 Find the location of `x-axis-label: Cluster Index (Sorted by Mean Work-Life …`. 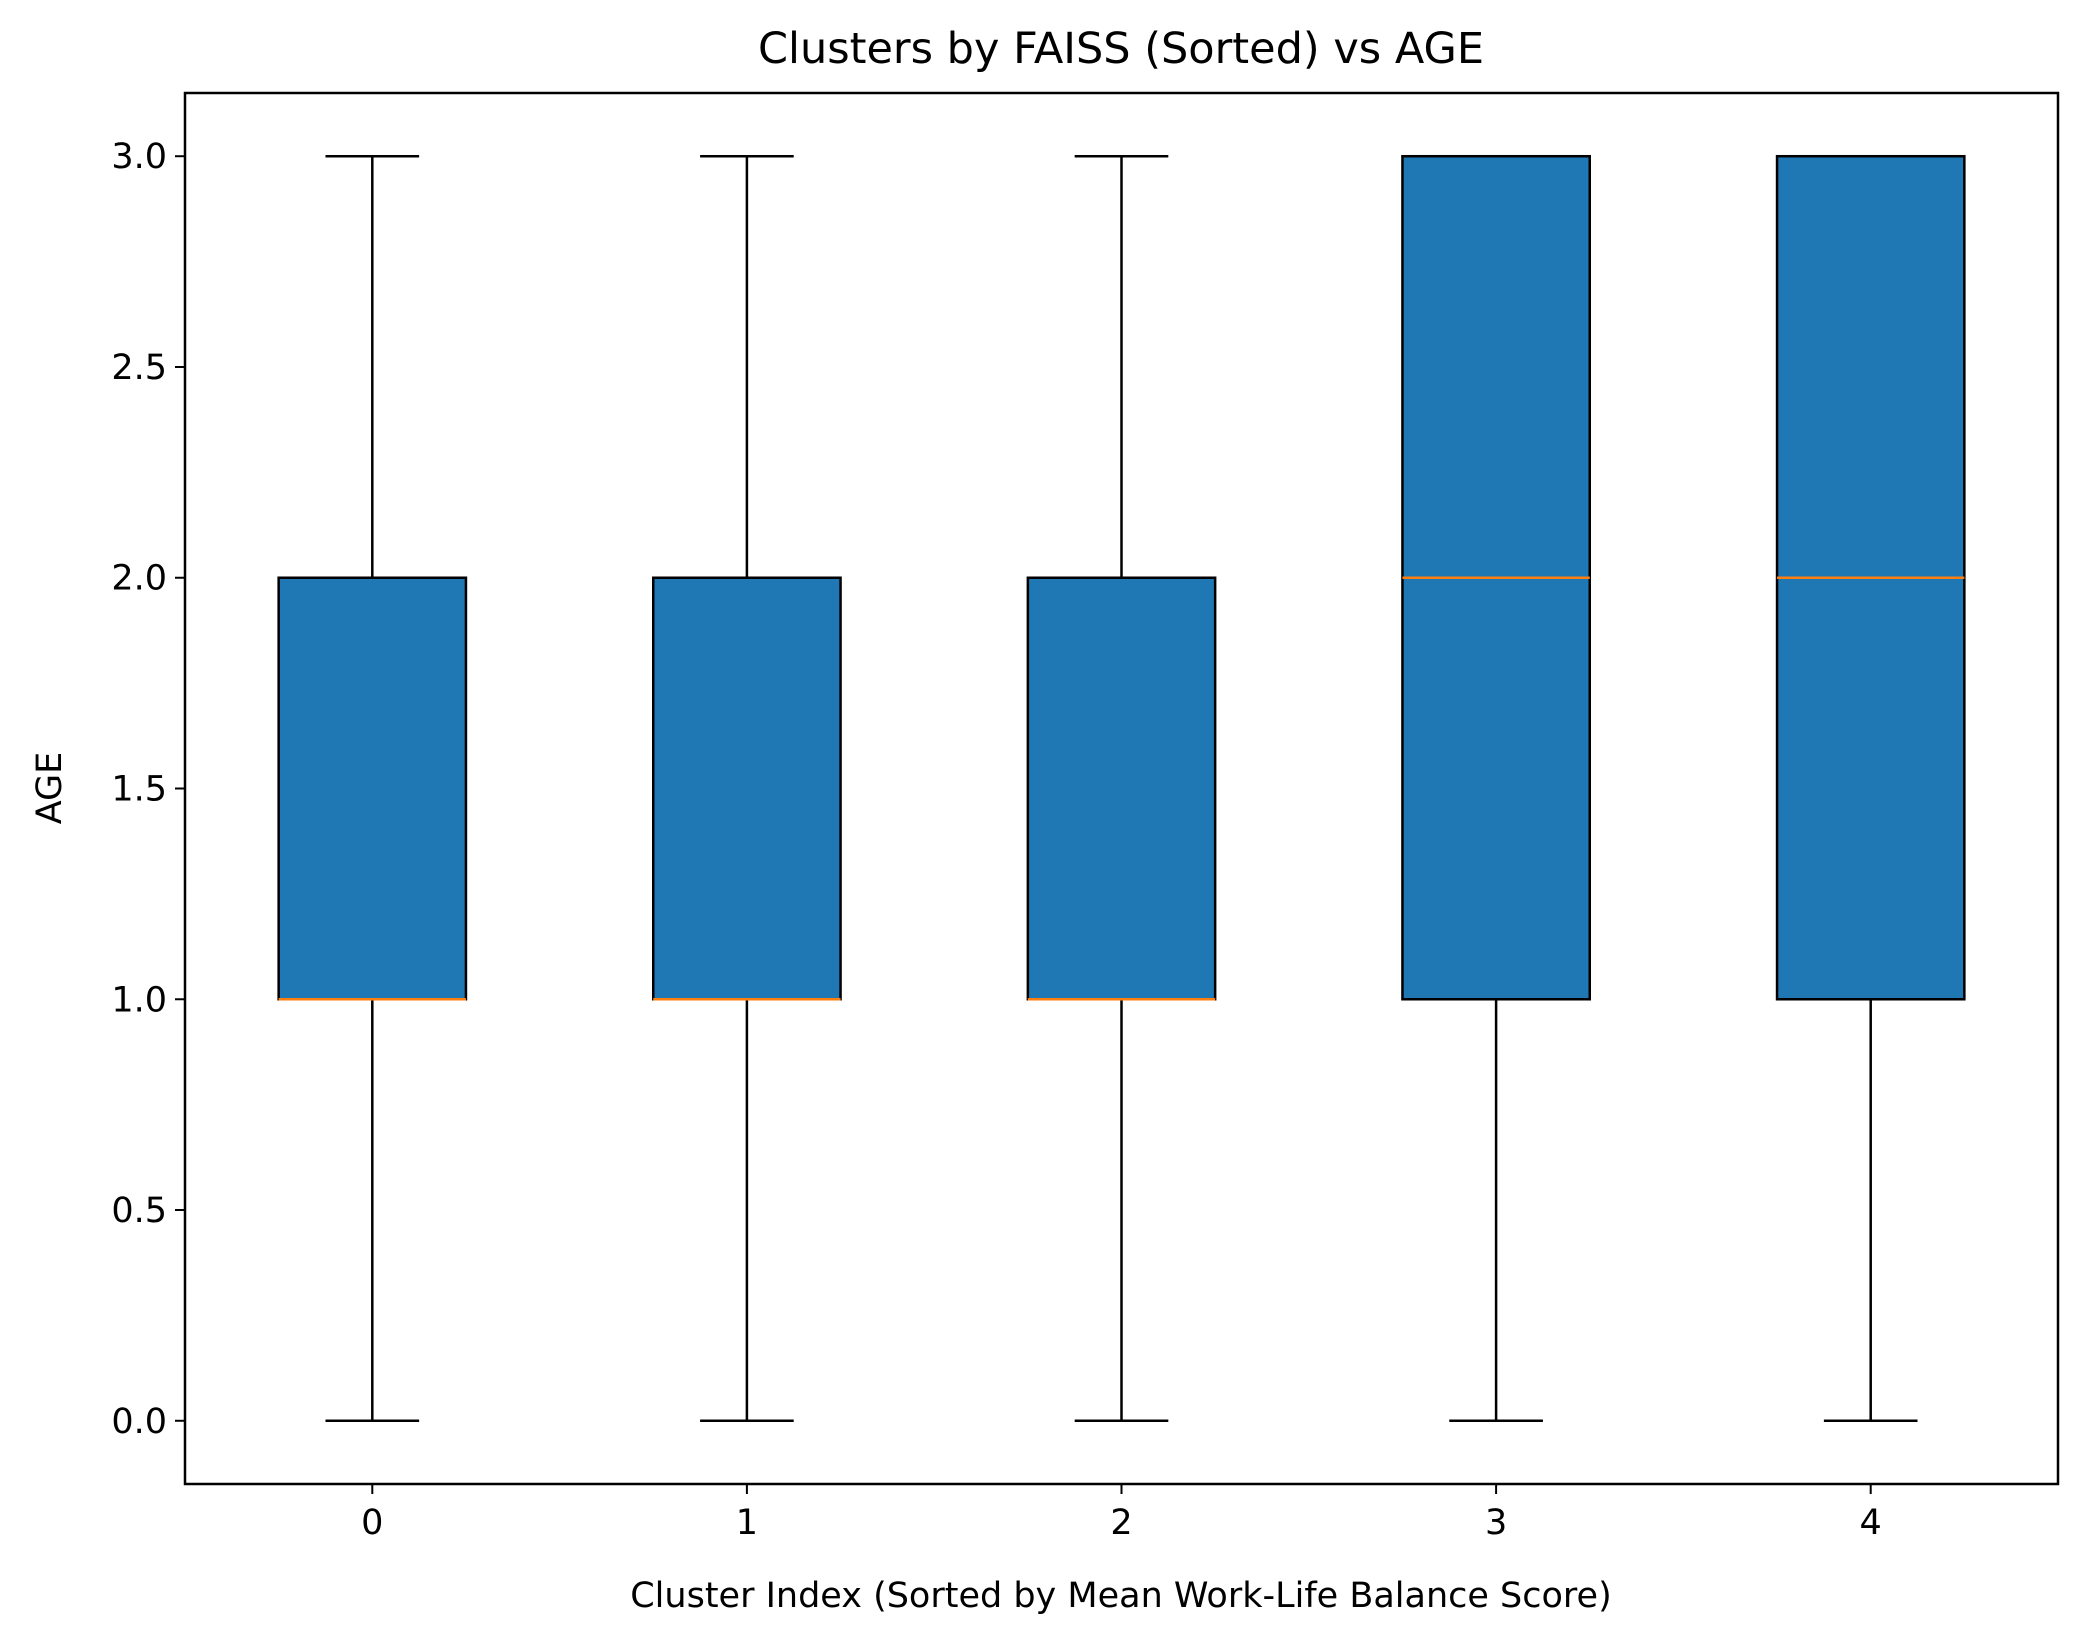

x-axis-label: Cluster Index (Sorted by Mean Work-Life … is located at coordinates (1121, 1596).